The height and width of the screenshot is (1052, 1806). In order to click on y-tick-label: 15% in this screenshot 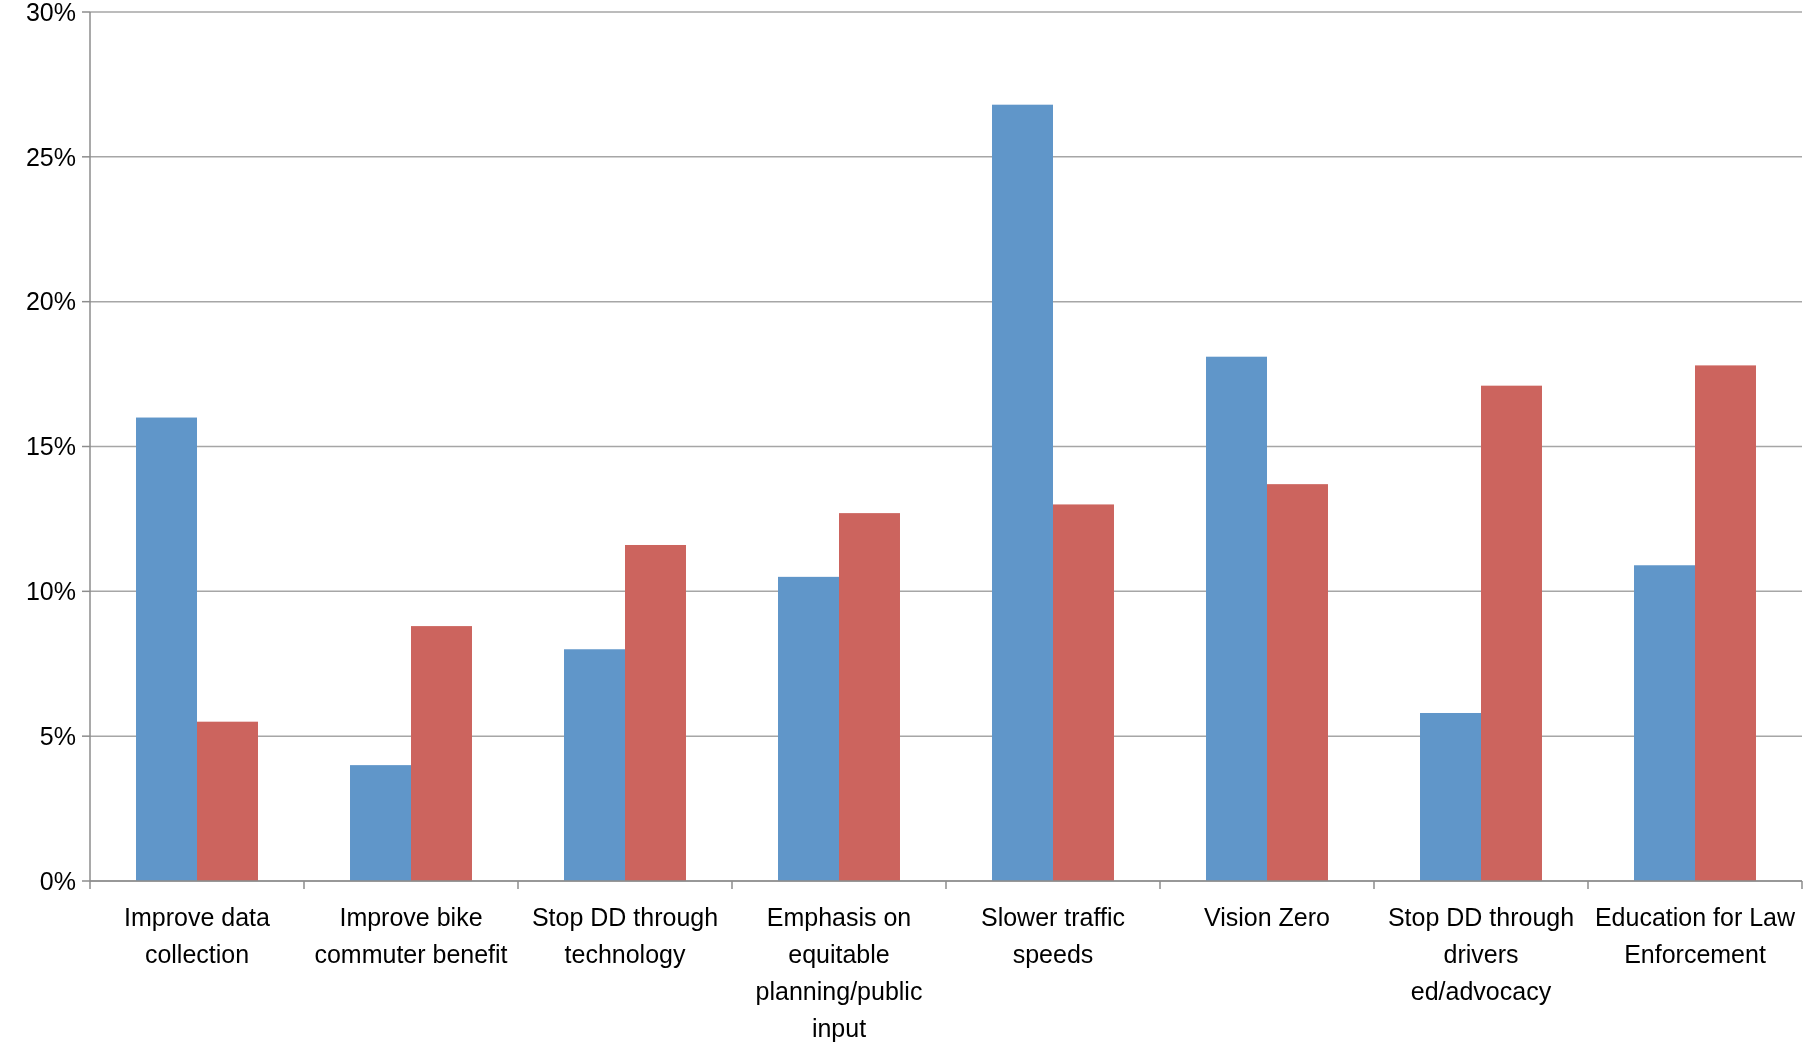, I will do `click(50, 446)`.